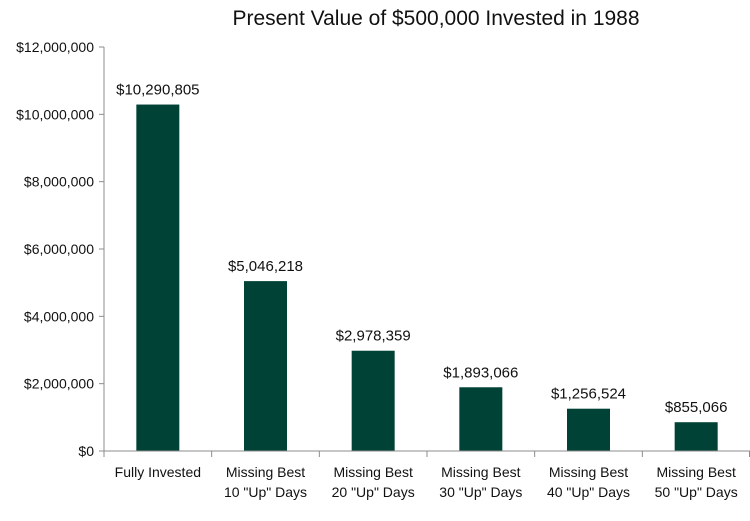  What do you see at coordinates (59, 182) in the screenshot?
I see `y-tick-label: $8,000,000` at bounding box center [59, 182].